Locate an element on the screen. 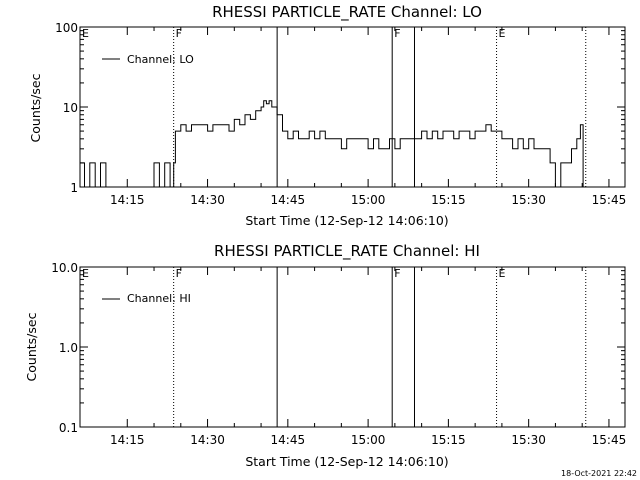  lo-y-tick-label: 10 is located at coordinates (70, 108).